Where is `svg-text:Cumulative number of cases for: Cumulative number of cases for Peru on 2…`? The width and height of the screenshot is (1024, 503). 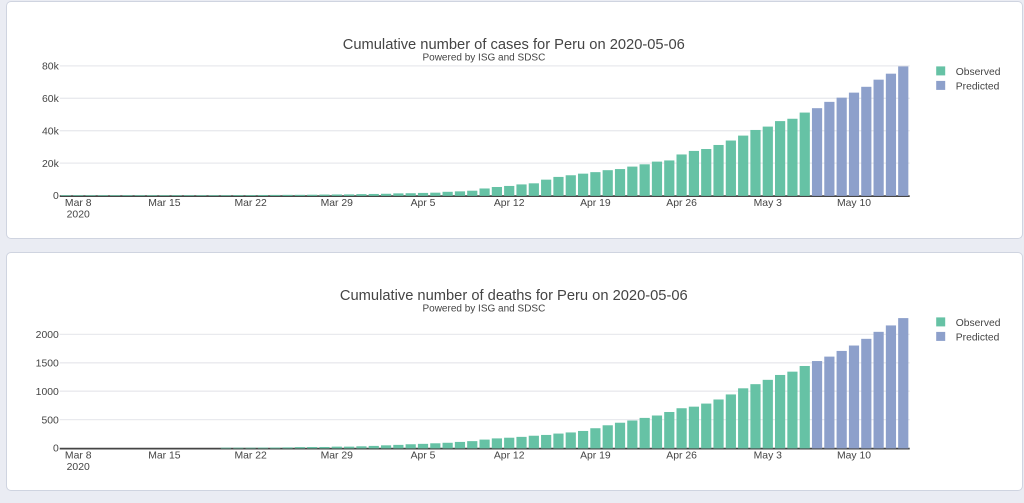
svg-text:Cumulative number of cases for: Cumulative number of cases for Peru on 2… is located at coordinates (514, 45).